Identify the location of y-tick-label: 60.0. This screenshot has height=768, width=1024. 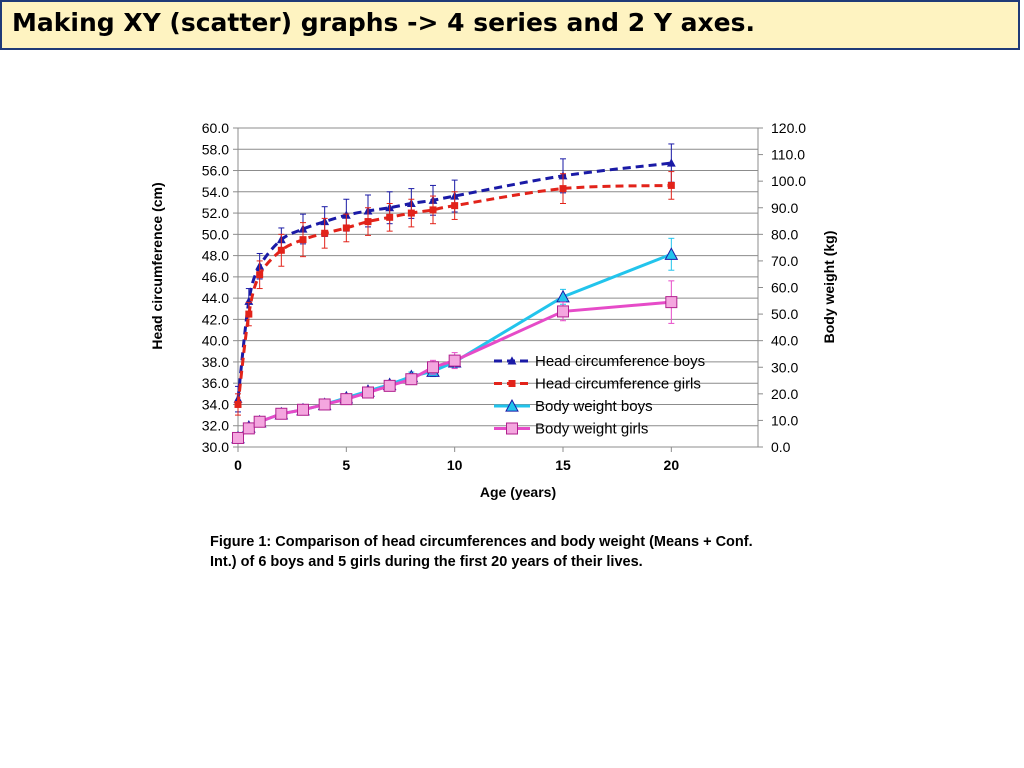
(215, 128).